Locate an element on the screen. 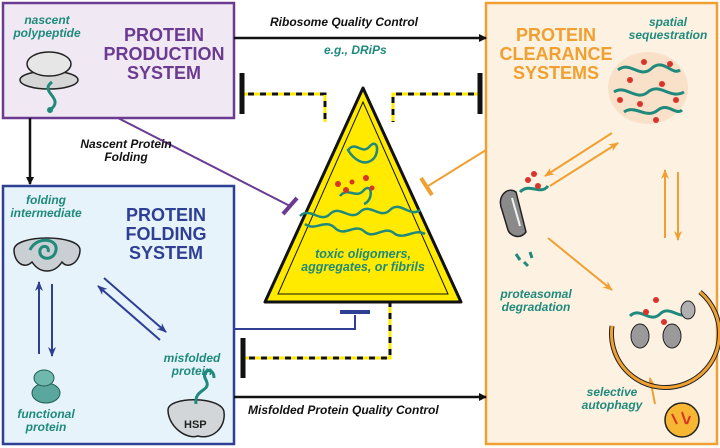  nascent-label-line: nascent is located at coordinates (47, 20).